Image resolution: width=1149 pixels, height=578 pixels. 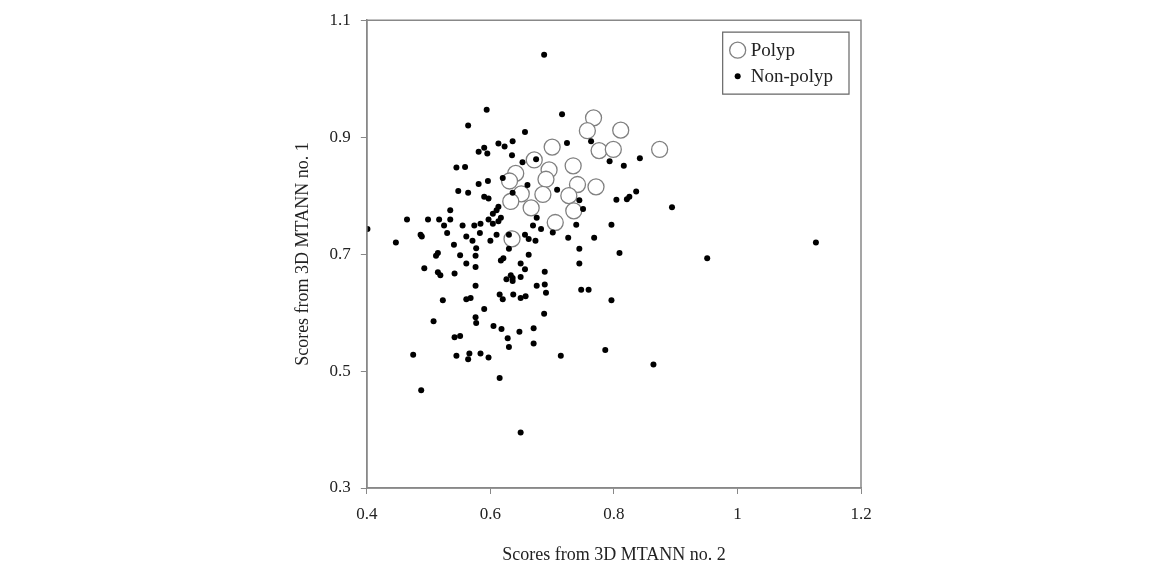 I want to click on y-tick-label: 0.9, so click(x=340, y=136).